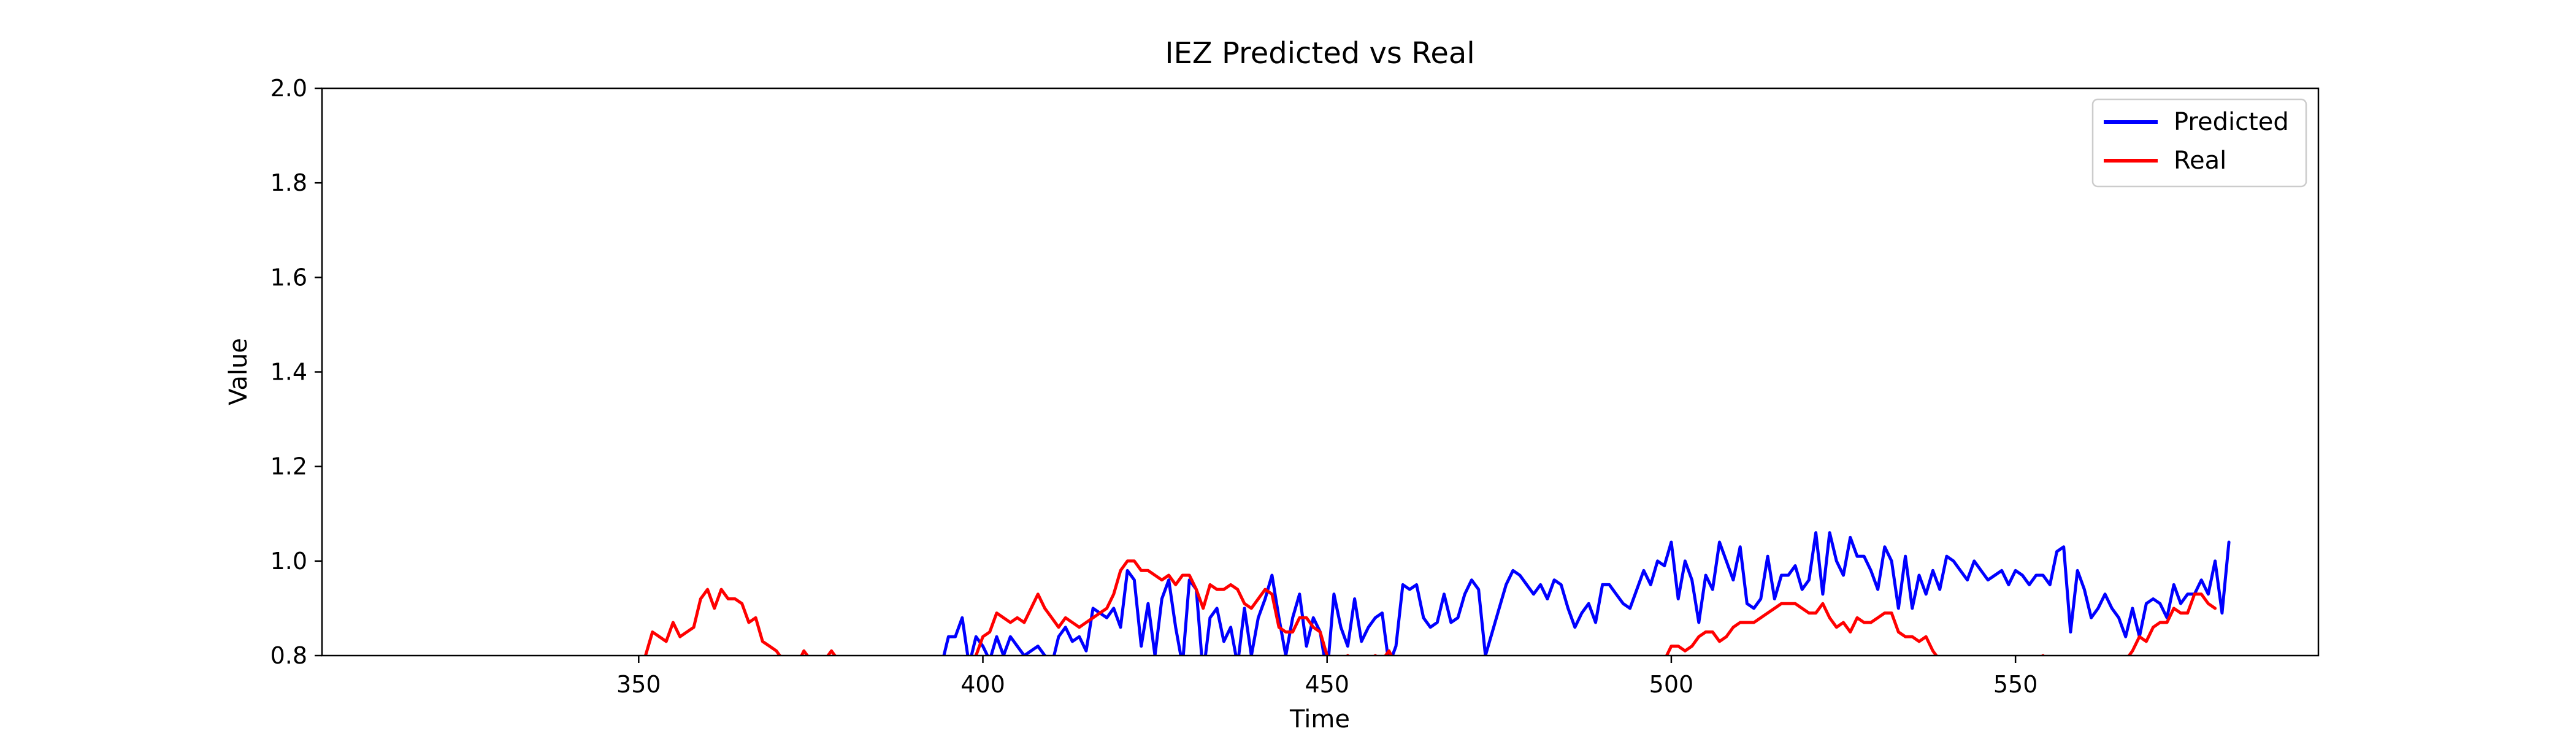 Image resolution: width=2576 pixels, height=739 pixels. Describe the element at coordinates (288, 656) in the screenshot. I see `y-tick-label: 0.8` at that location.